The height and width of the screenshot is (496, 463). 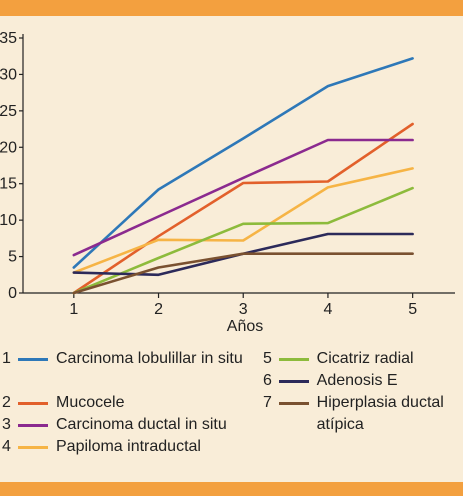 What do you see at coordinates (141, 424) in the screenshot?
I see `legend-label: Carcinoma ductal in situ` at bounding box center [141, 424].